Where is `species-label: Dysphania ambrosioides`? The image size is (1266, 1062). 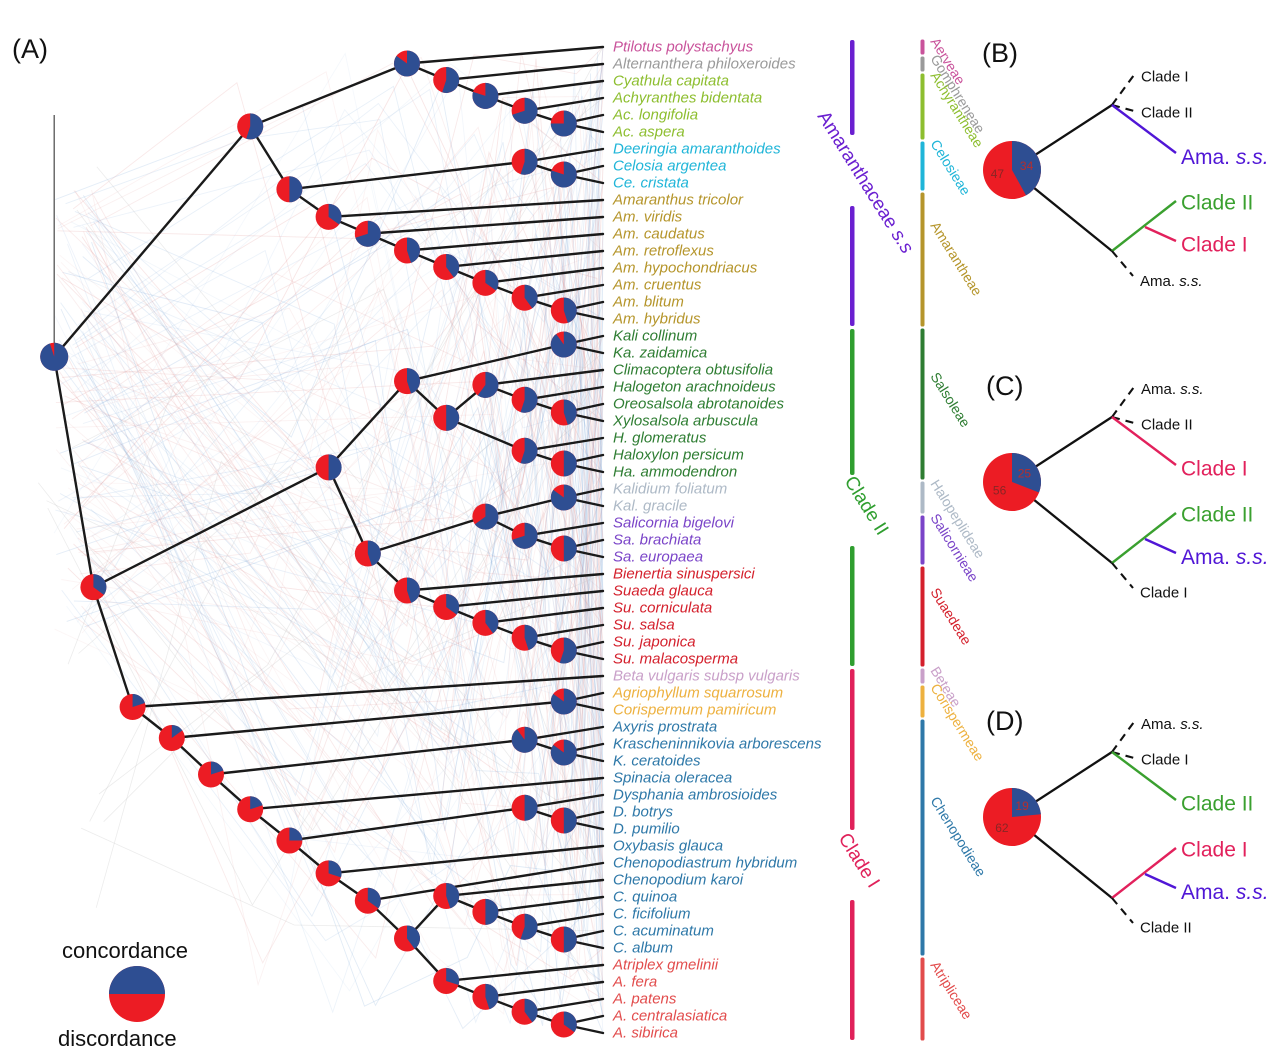 species-label: Dysphania ambrosioides is located at coordinates (695, 795).